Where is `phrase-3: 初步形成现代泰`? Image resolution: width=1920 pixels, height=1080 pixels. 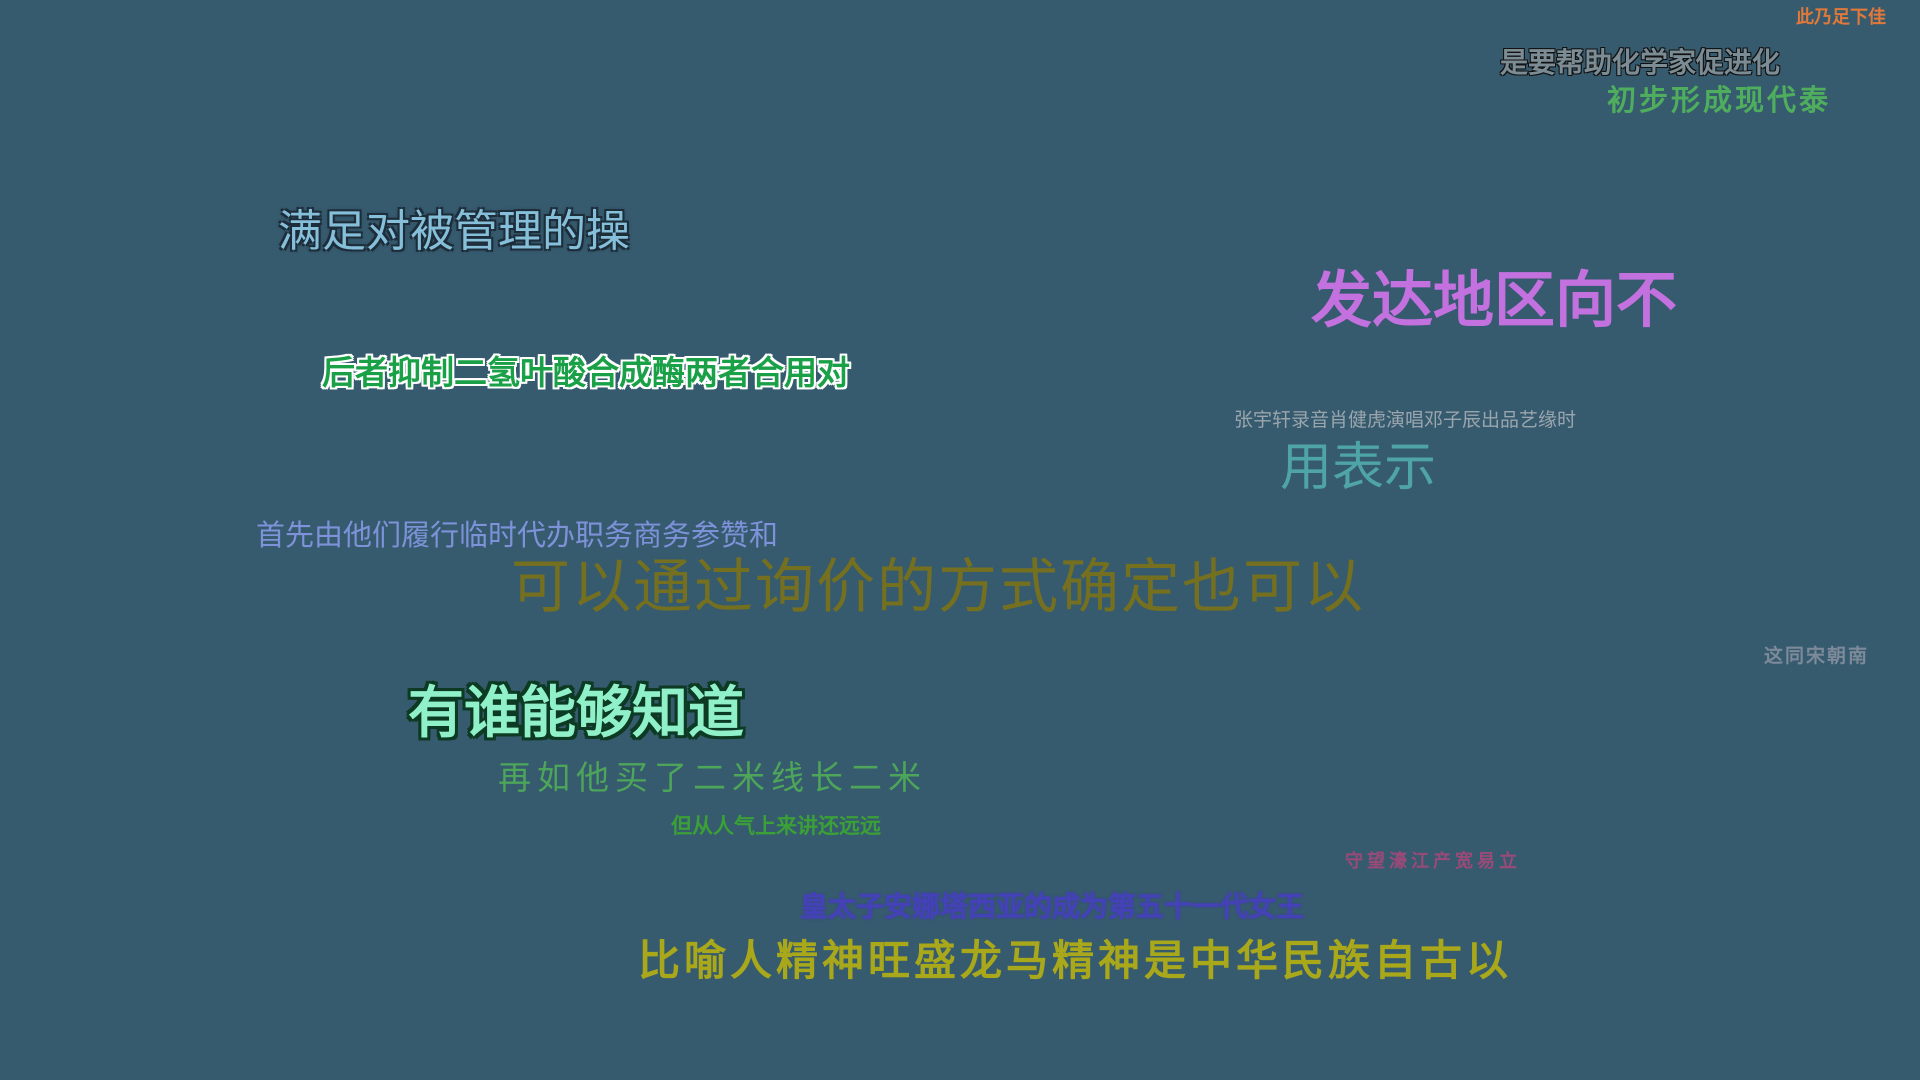
phrase-3: 初步形成现代泰 is located at coordinates (1719, 100).